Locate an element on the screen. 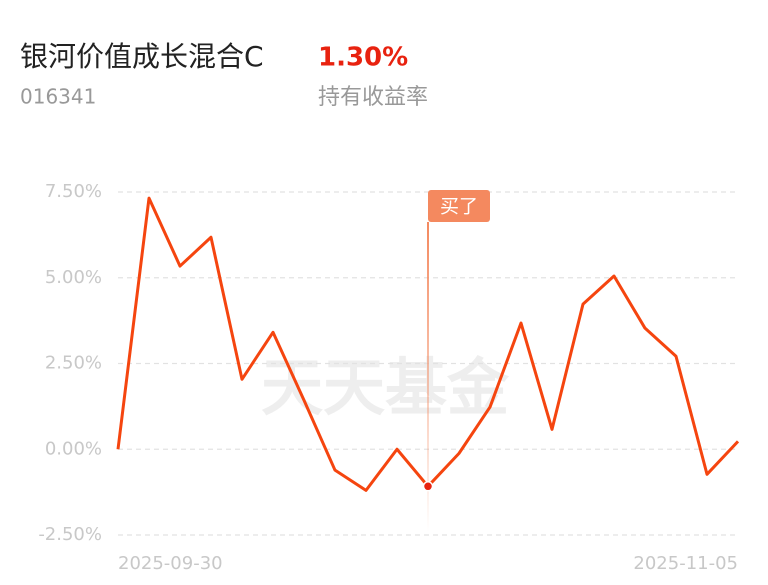 The image size is (768, 585). marker-label: 买了 is located at coordinates (459, 207).